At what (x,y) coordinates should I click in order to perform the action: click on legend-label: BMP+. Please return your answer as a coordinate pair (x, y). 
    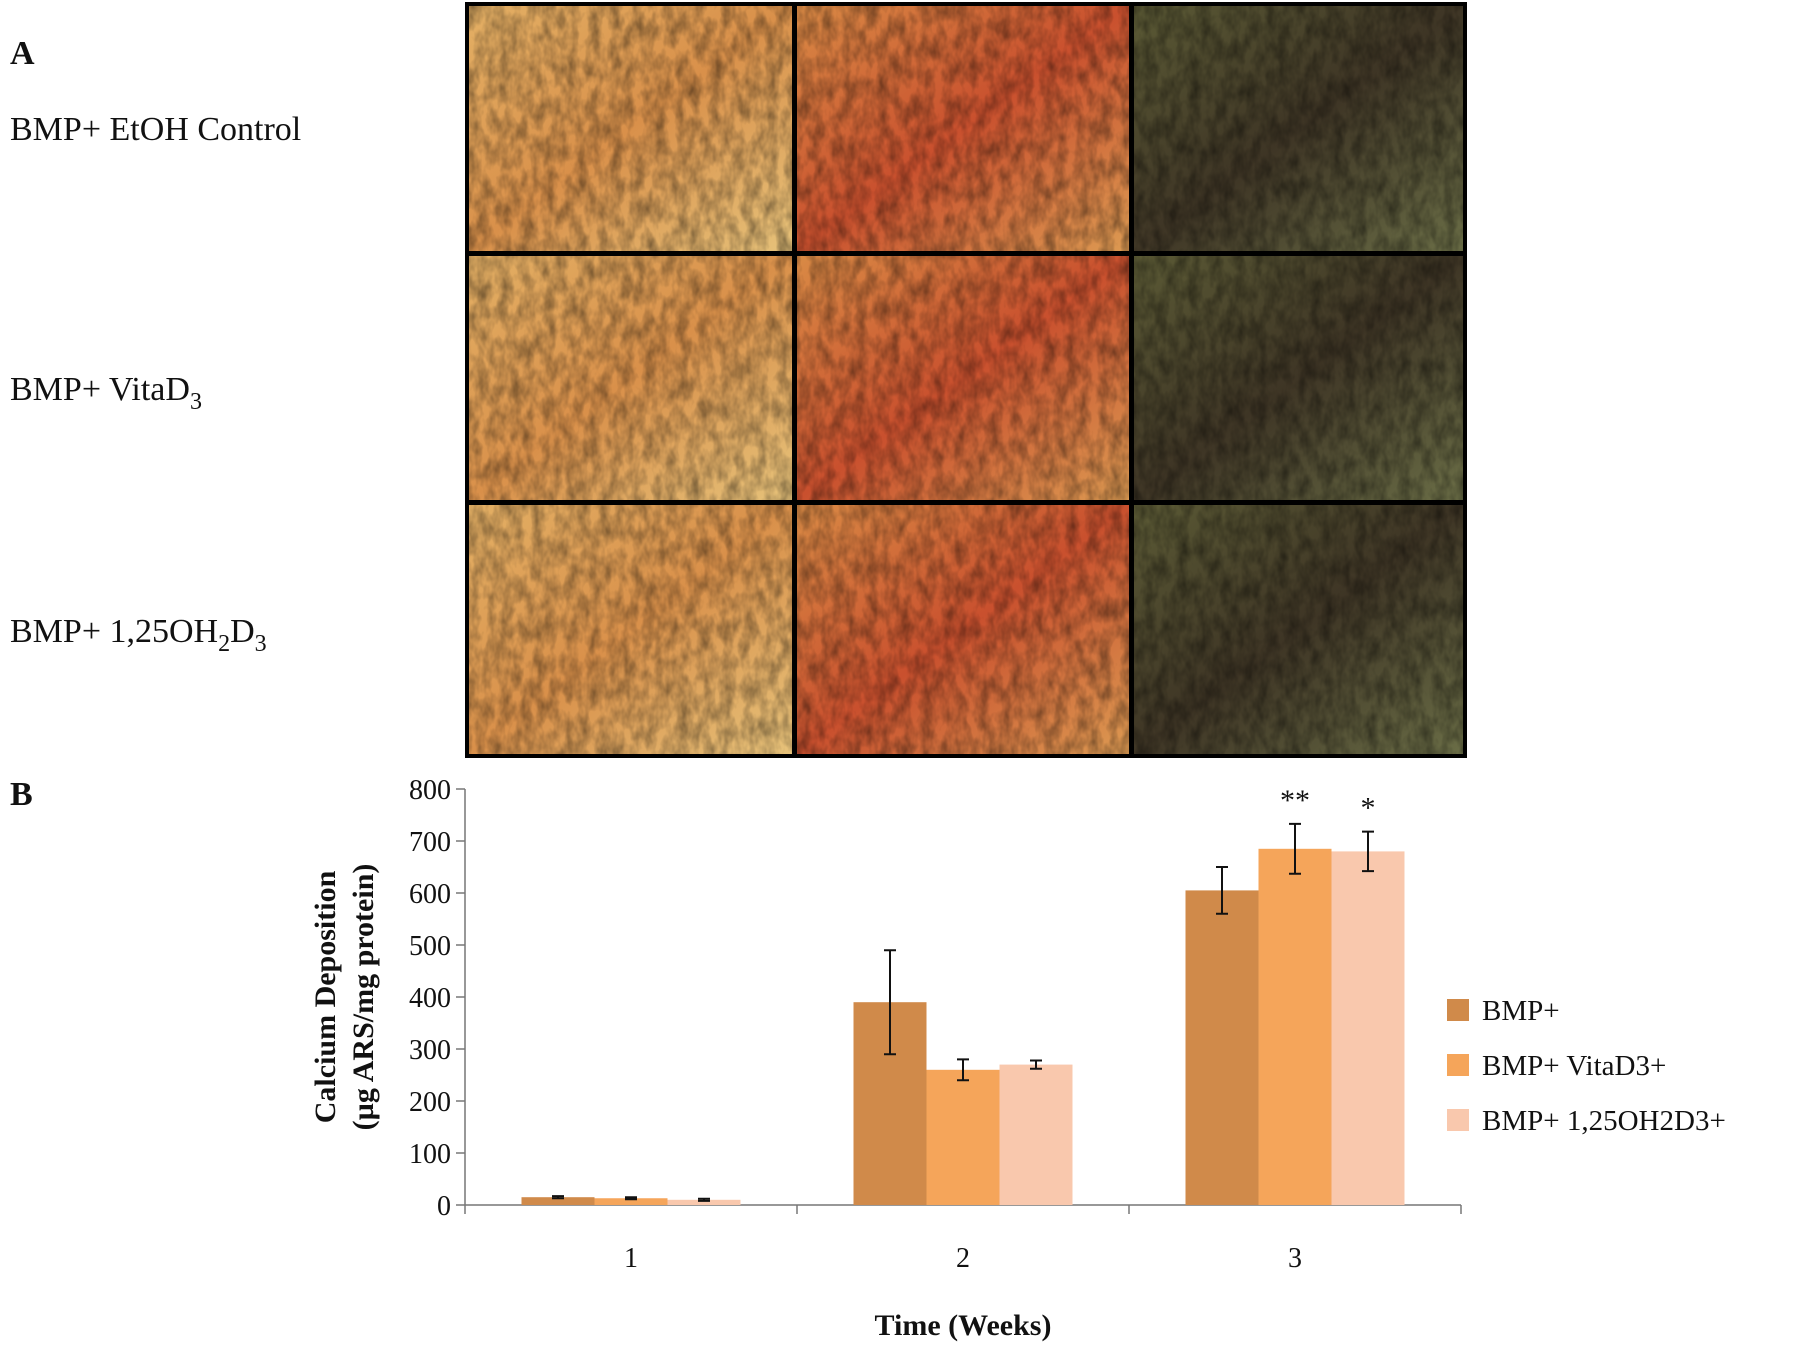
    Looking at the image, I should click on (1521, 1011).